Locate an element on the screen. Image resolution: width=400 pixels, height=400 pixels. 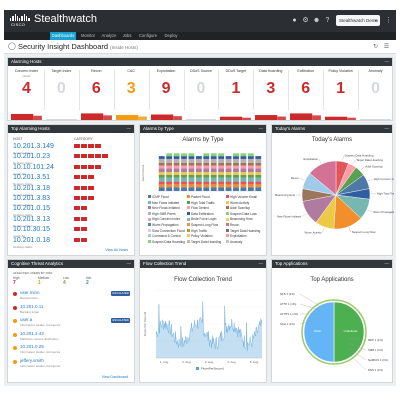
alarm-category-tile: DDoS Source 0 is located at coordinates (201, 95).